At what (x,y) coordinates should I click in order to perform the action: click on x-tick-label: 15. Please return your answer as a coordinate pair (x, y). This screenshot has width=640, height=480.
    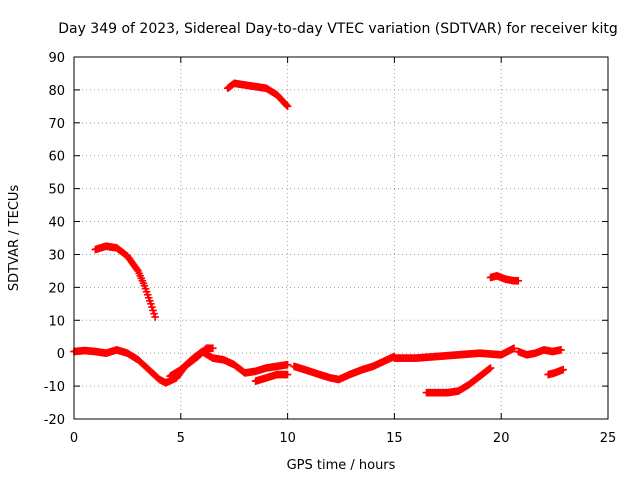
    Looking at the image, I should click on (394, 438).